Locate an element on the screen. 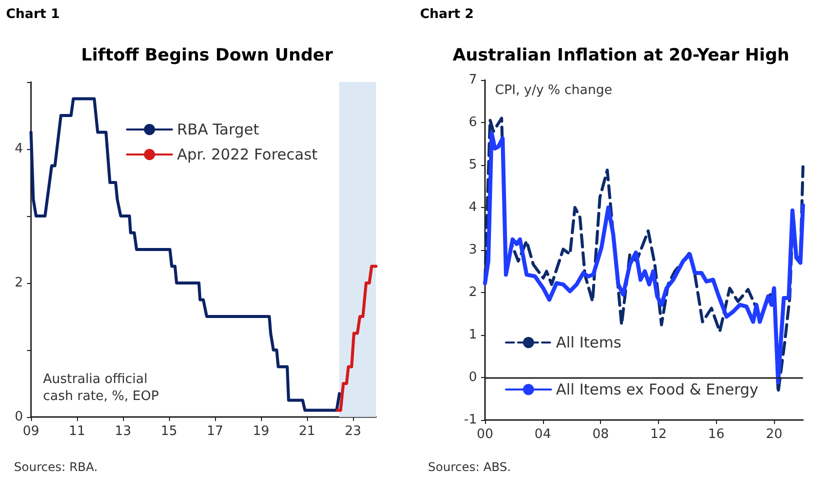 This screenshot has width=828, height=483. x-tick-label: 17 is located at coordinates (215, 431).